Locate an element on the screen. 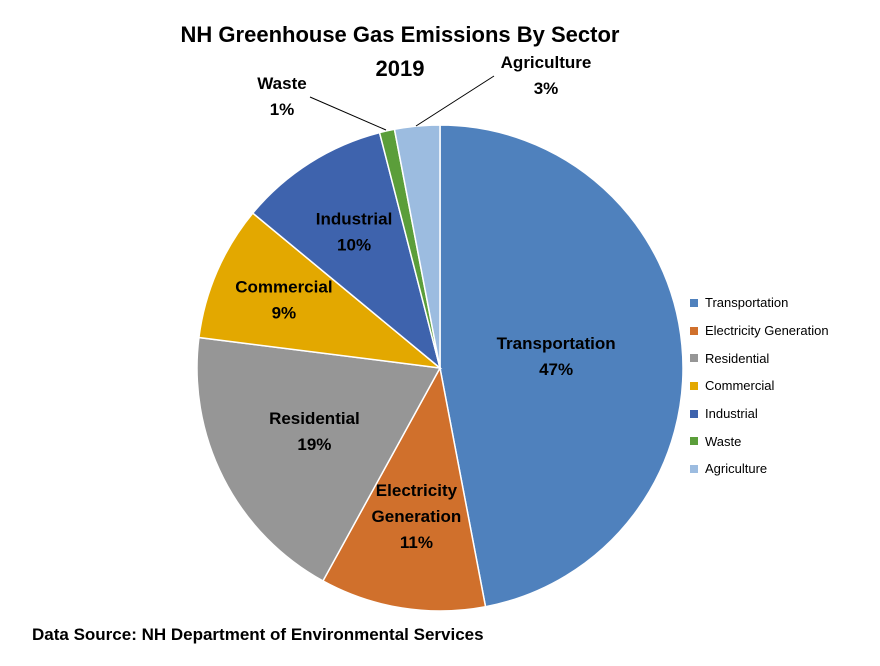  legend-swatch-commercial is located at coordinates (694, 385).